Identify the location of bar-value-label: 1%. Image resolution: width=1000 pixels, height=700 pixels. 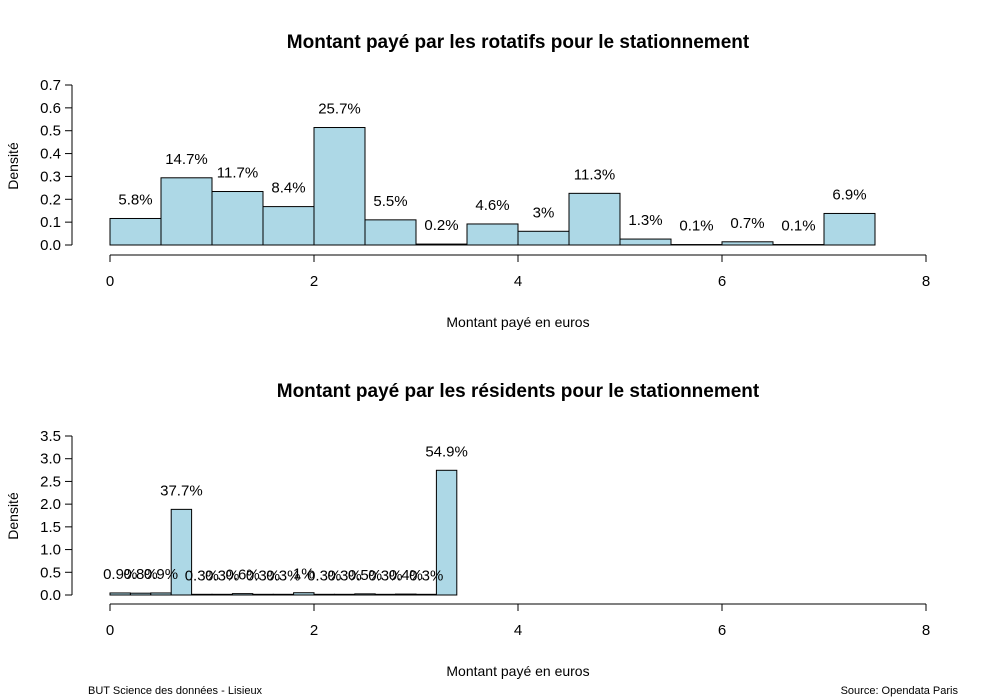
(304, 574).